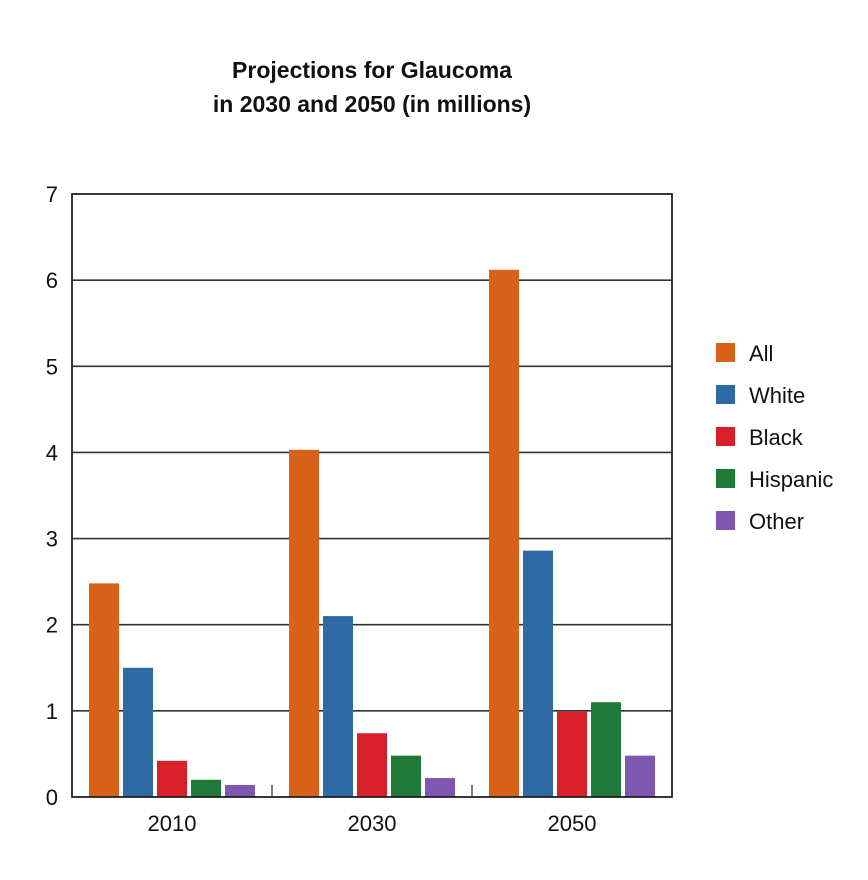  What do you see at coordinates (725, 436) in the screenshot?
I see `legend-swatch-black` at bounding box center [725, 436].